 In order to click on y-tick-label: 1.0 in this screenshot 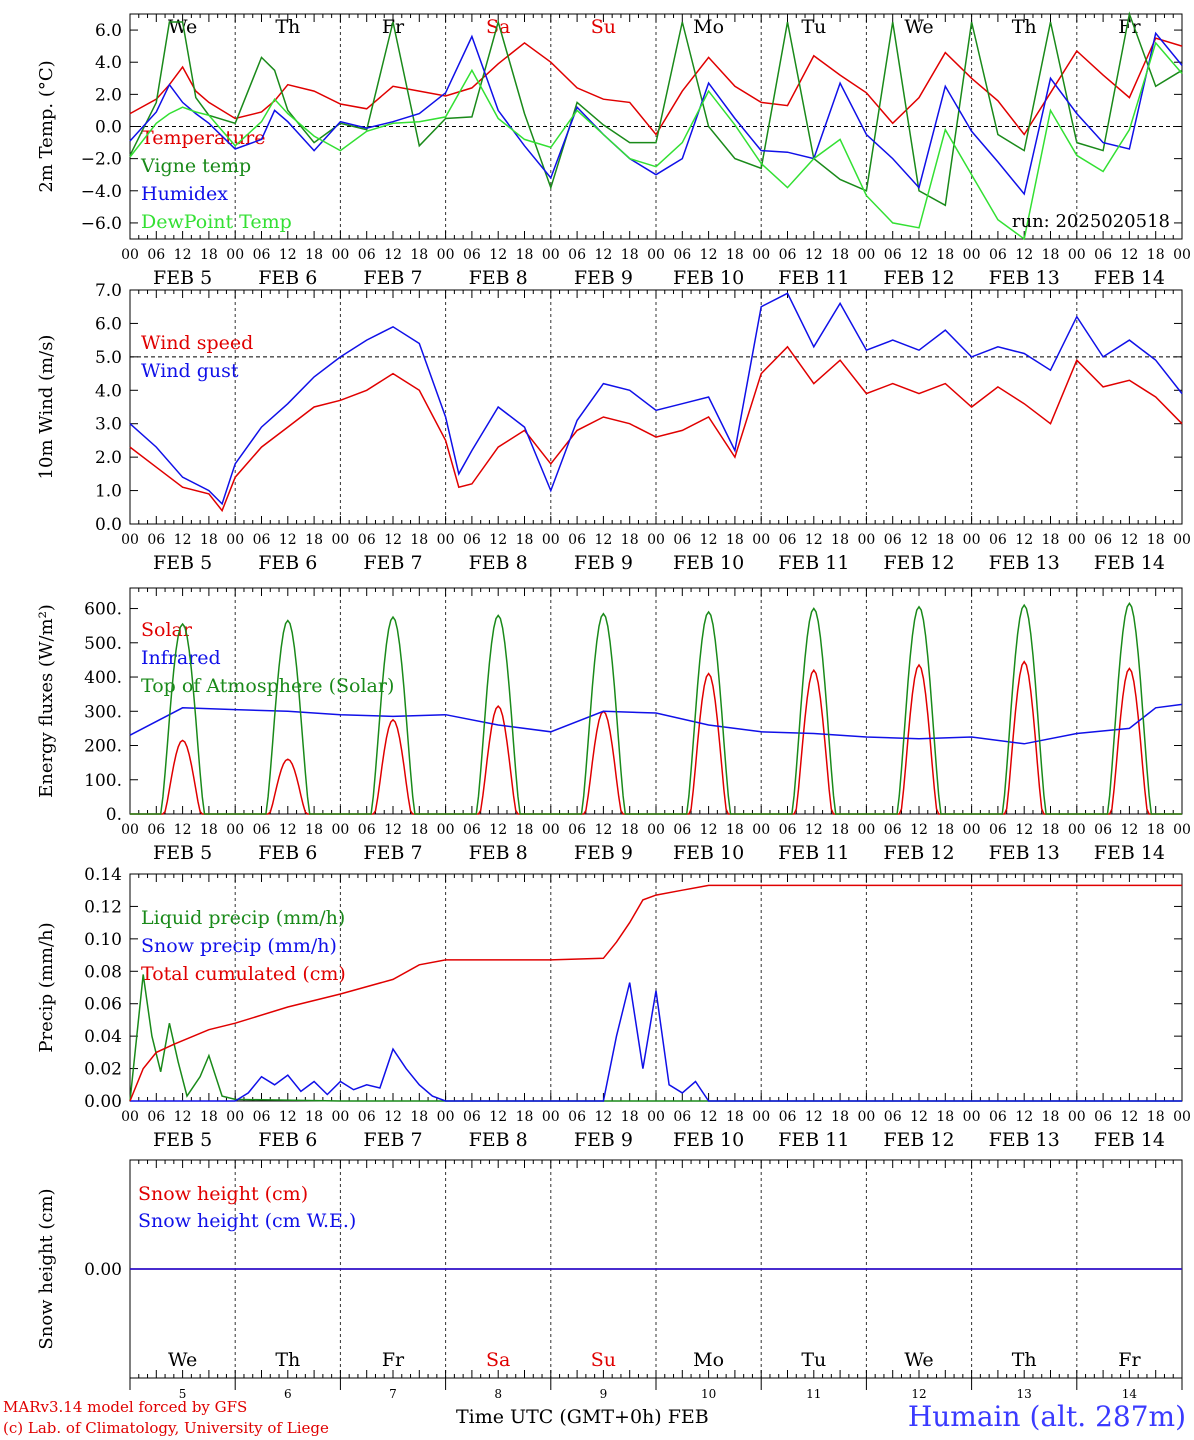, I will do `click(108, 492)`.